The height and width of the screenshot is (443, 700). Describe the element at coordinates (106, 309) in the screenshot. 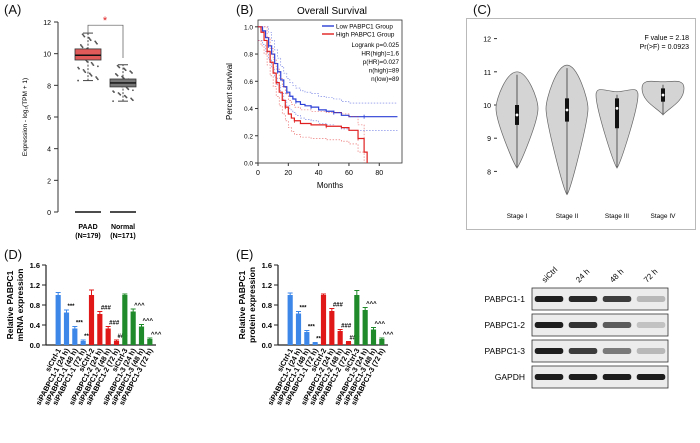

I see `panel-d-significance: ###` at that location.